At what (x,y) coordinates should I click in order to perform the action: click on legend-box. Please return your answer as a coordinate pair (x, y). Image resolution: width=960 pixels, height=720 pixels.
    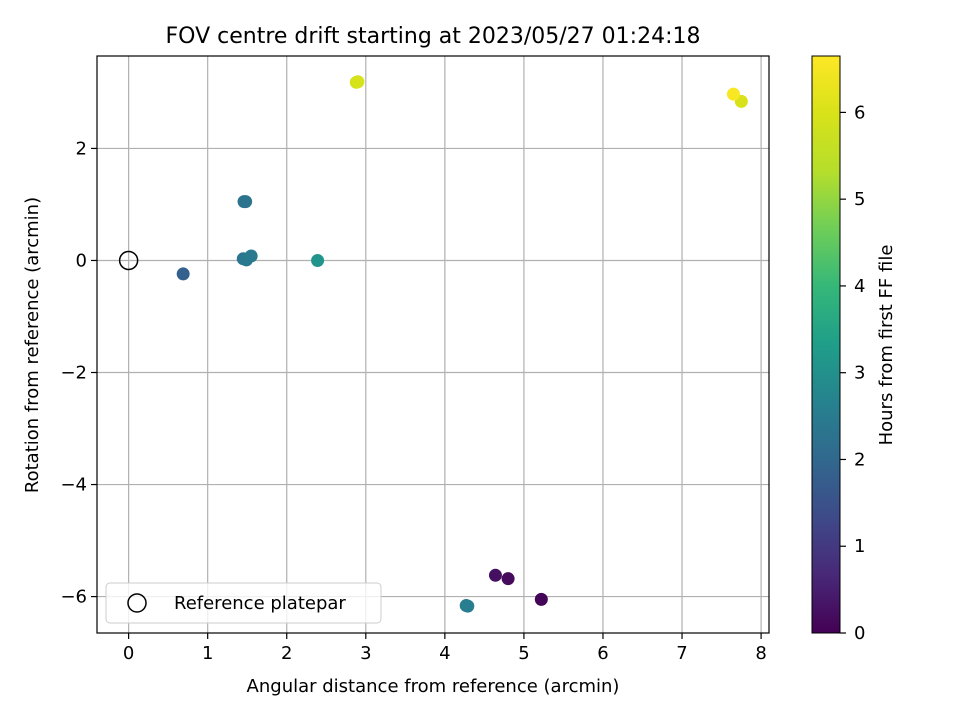
    Looking at the image, I should click on (243, 603).